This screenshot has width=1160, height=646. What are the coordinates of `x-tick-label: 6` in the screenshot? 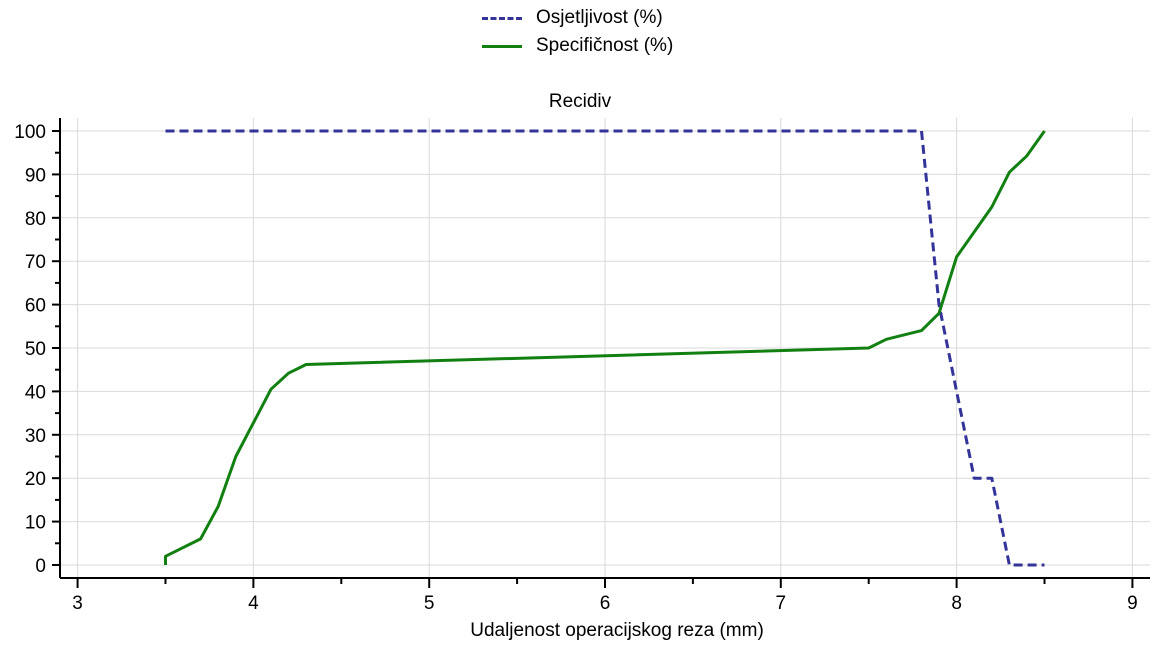 It's located at (605, 603).